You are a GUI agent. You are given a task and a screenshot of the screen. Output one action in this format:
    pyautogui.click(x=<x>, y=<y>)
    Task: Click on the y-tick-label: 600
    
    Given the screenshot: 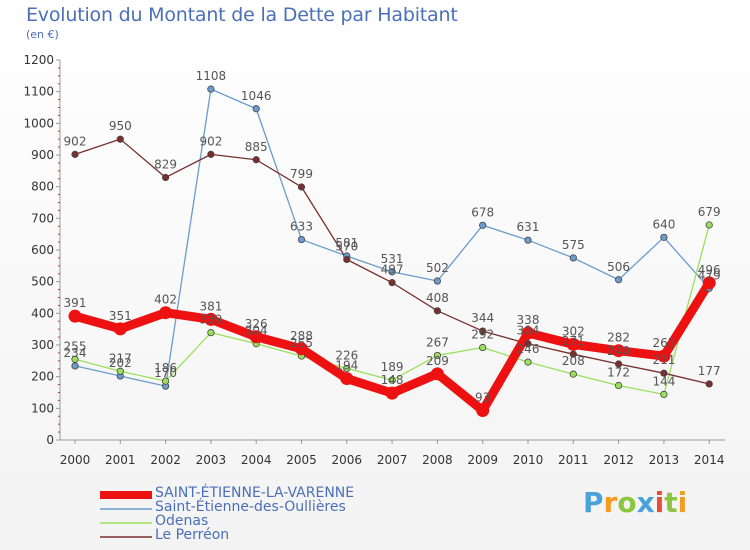 What is the action you would take?
    pyautogui.click(x=42, y=250)
    